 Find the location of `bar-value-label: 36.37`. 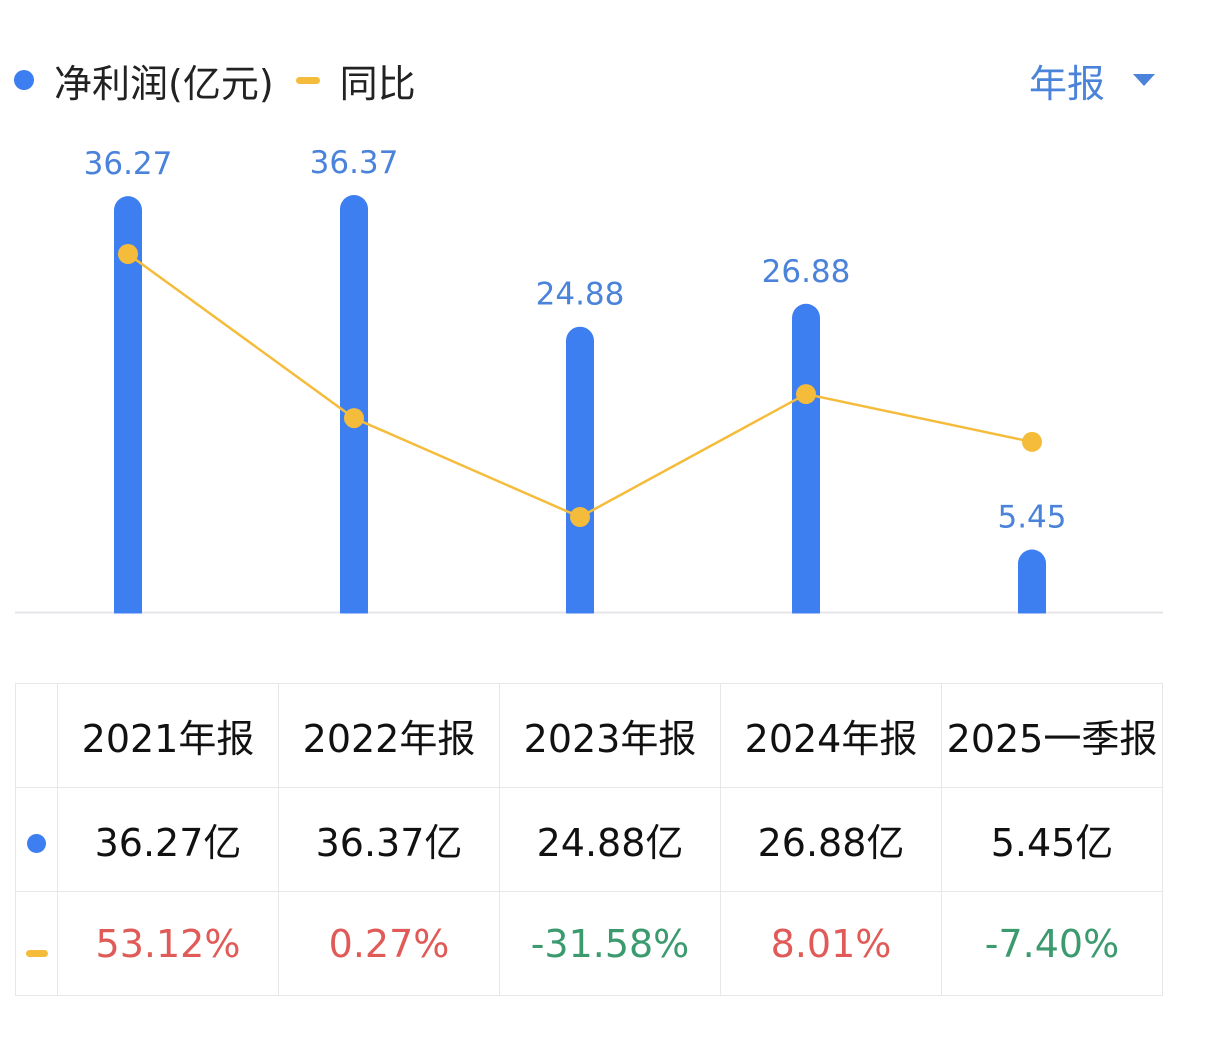

bar-value-label: 36.37 is located at coordinates (354, 163).